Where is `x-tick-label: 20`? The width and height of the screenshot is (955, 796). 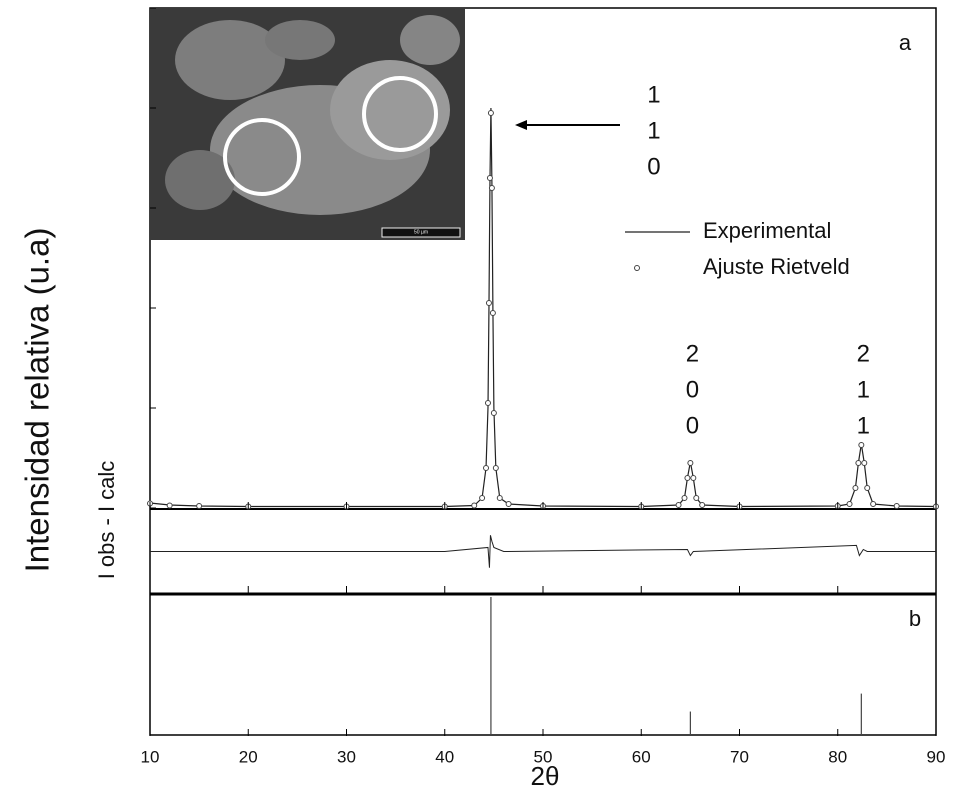 x-tick-label: 20 is located at coordinates (248, 756).